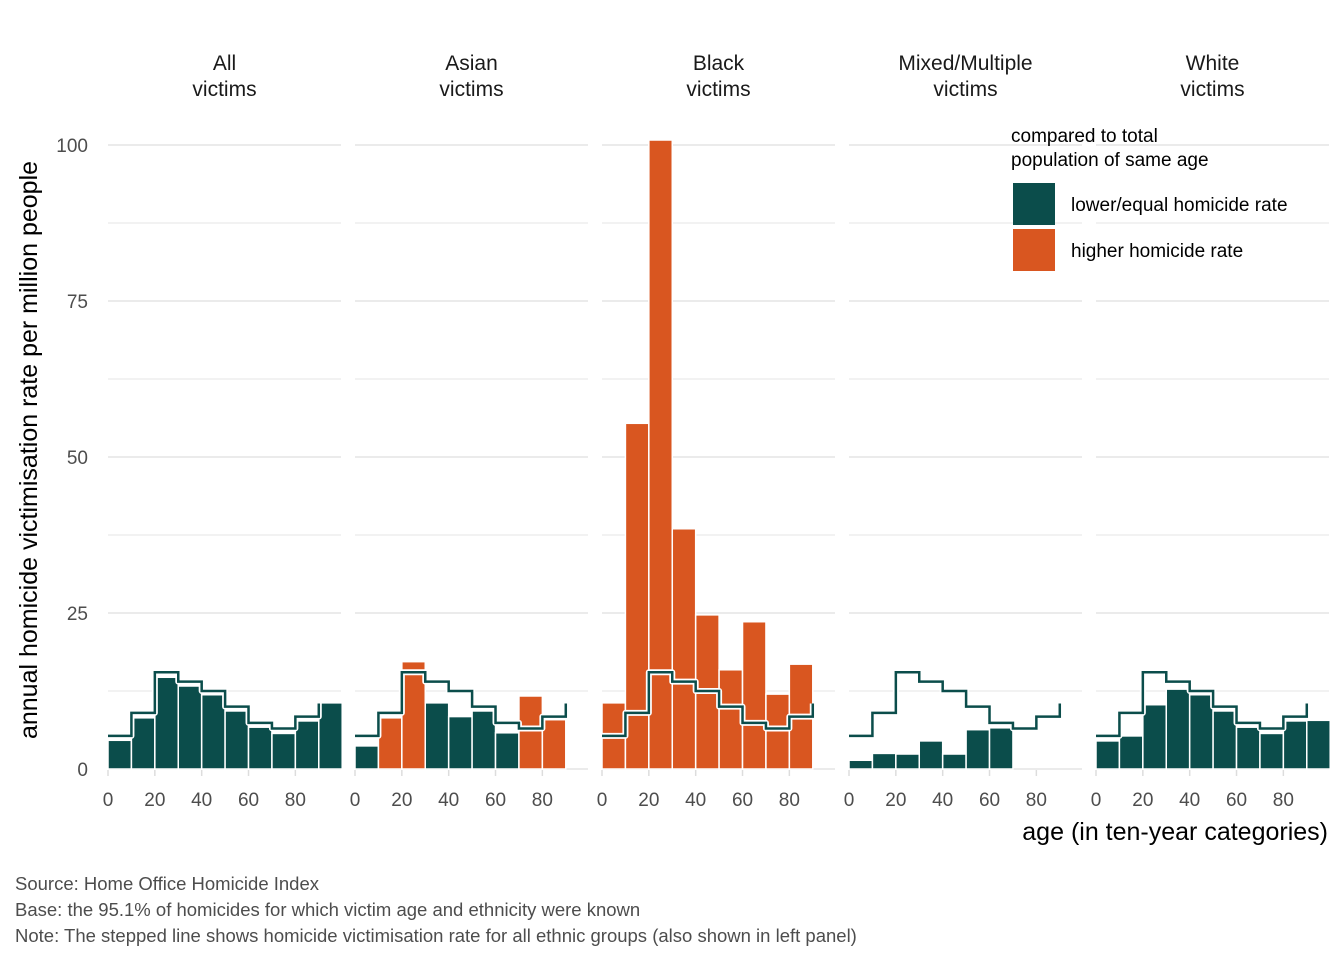 This screenshot has width=1344, height=965. What do you see at coordinates (963, 431) in the screenshot?
I see `panel-mixed-multiple: Mixed/Multiple victims 0 20 40 60 80` at bounding box center [963, 431].